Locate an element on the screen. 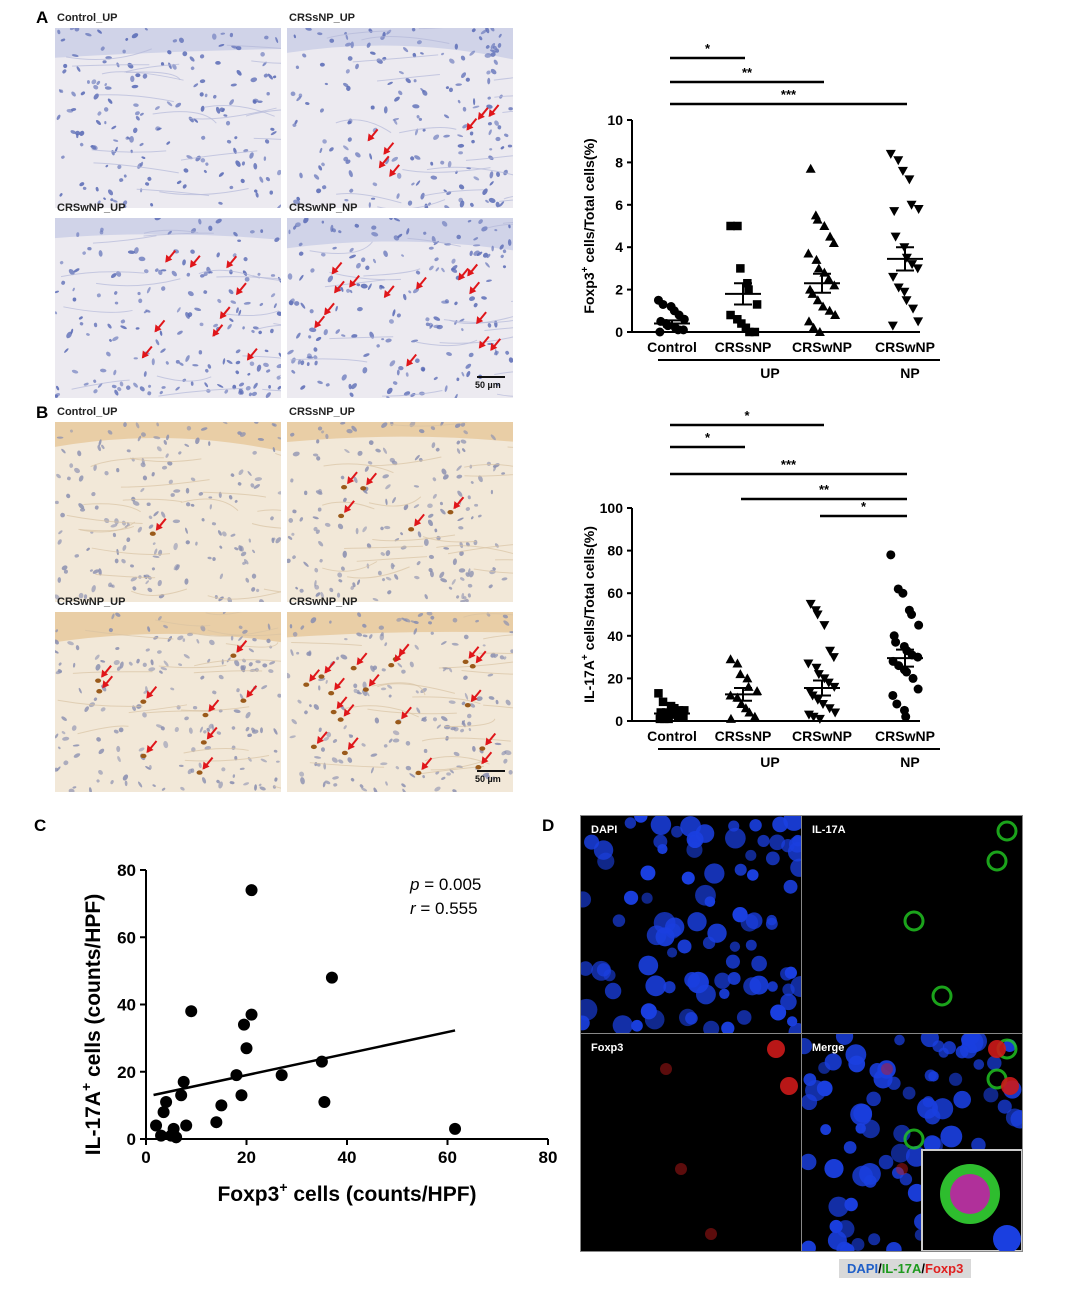  y-tick-label: 80 is located at coordinates (126, 870).